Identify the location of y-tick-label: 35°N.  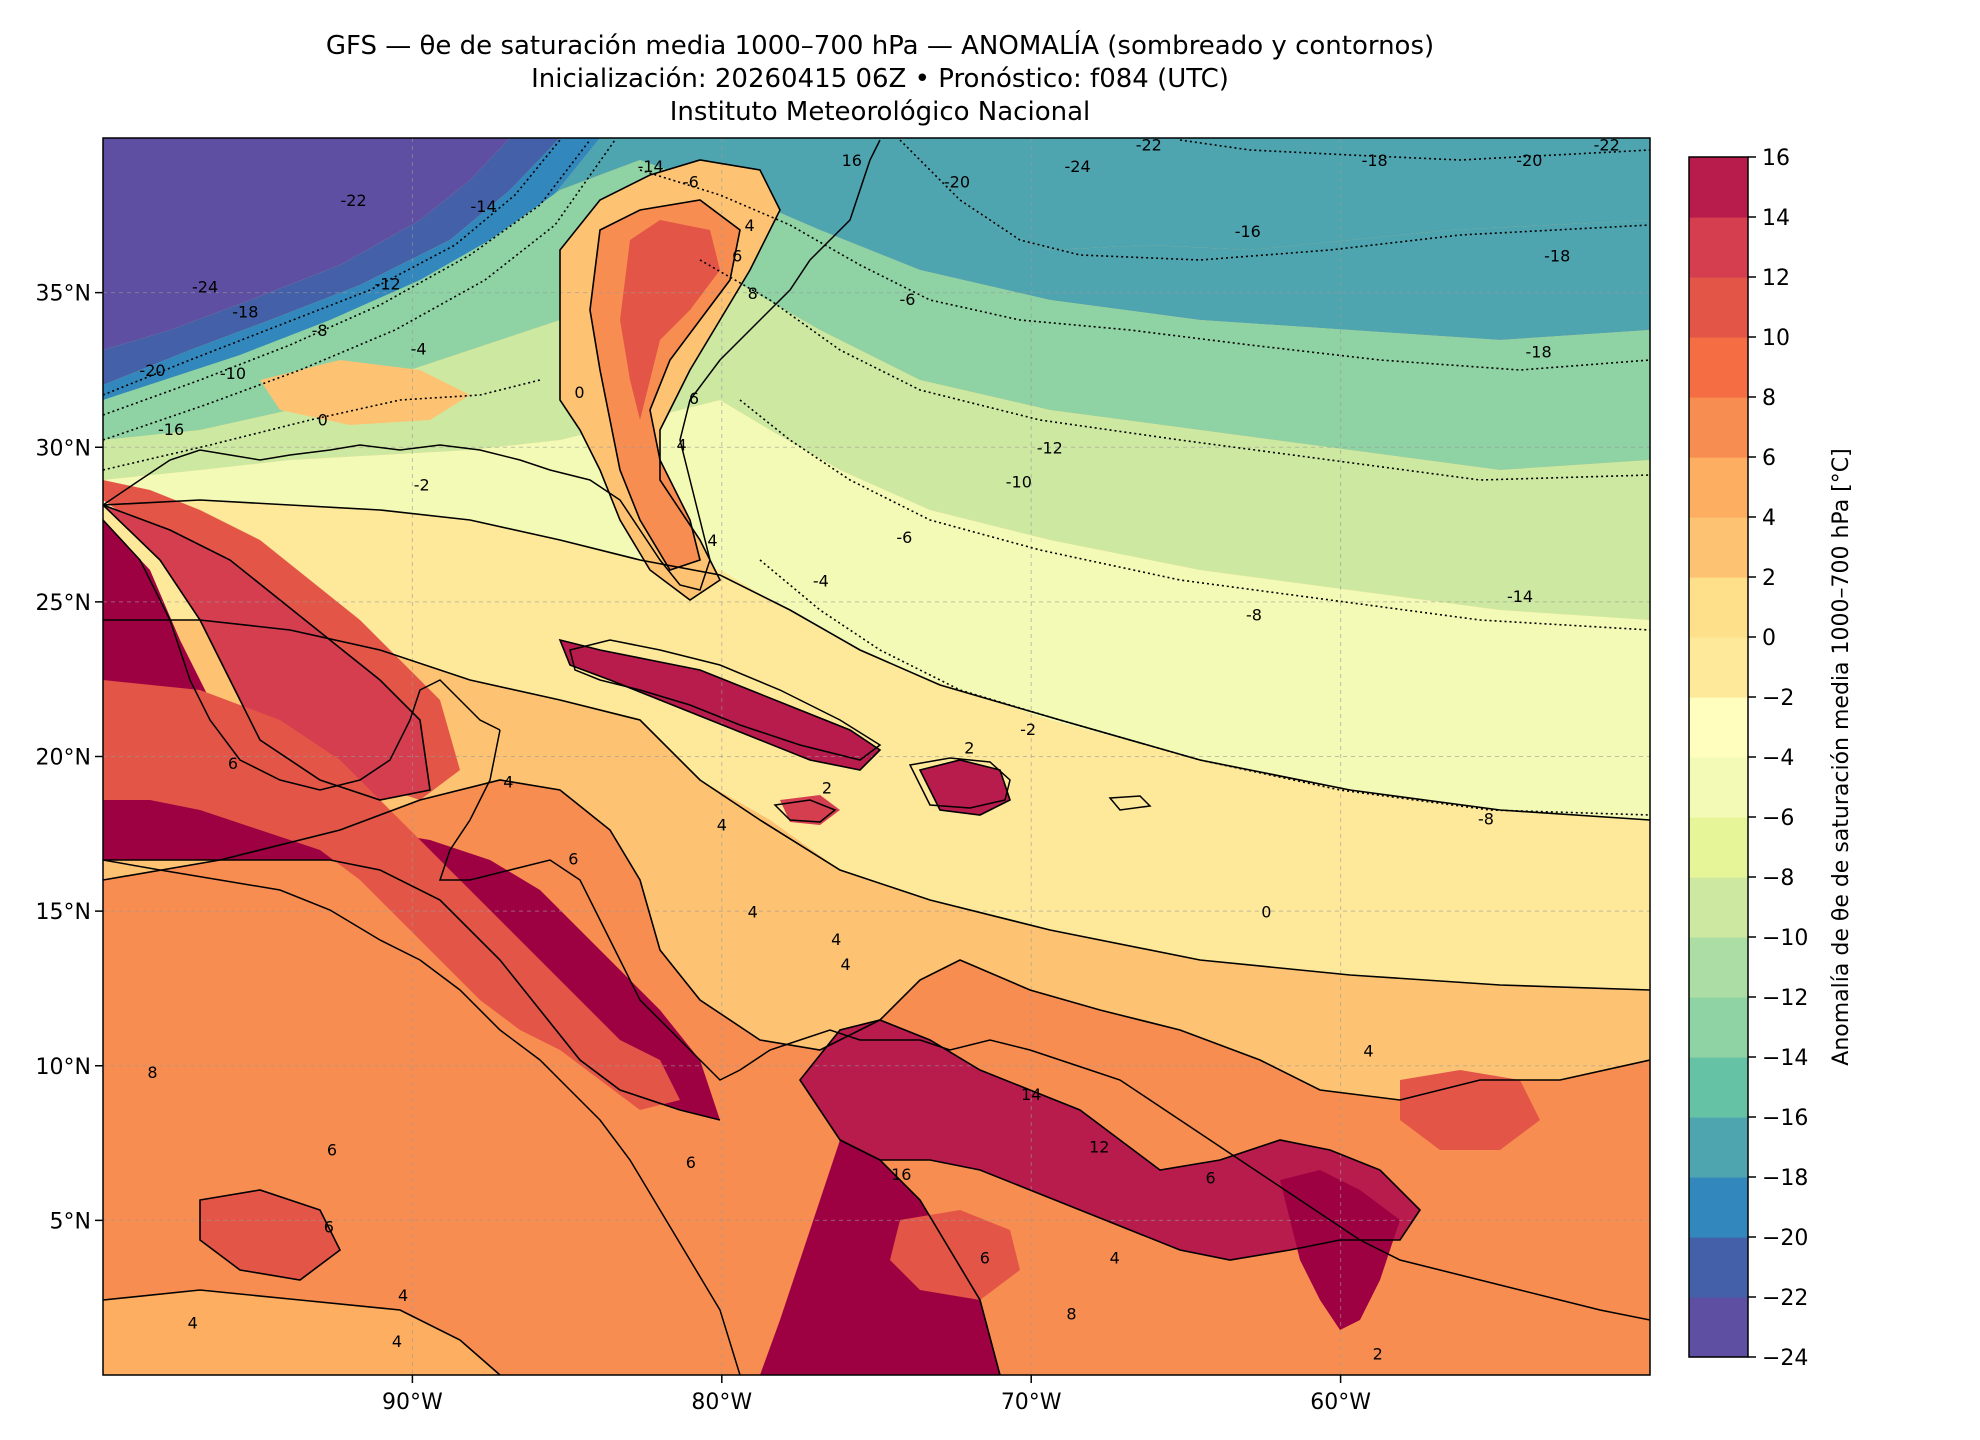
(63, 294).